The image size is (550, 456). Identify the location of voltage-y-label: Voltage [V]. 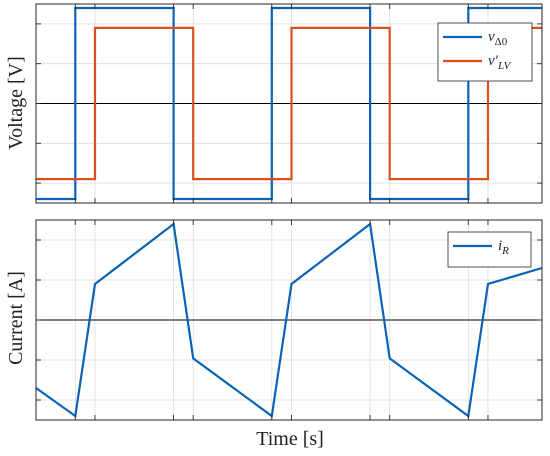
(16, 103).